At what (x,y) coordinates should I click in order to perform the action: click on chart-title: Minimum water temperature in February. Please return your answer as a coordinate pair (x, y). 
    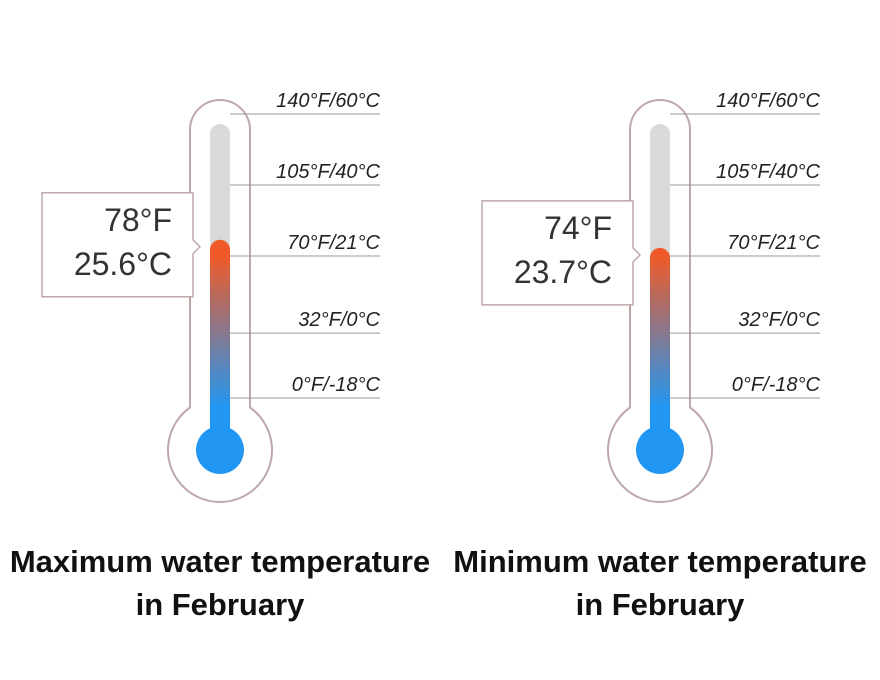
    Looking at the image, I should click on (660, 583).